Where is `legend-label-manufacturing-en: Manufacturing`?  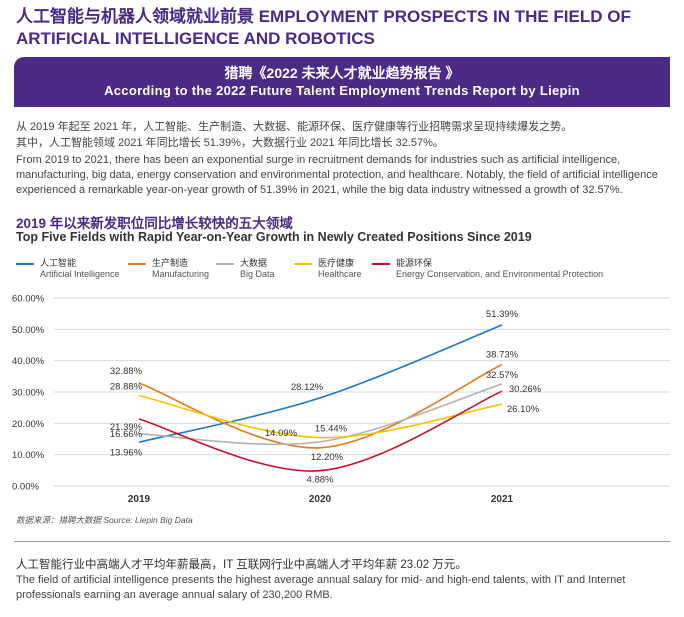 legend-label-manufacturing-en: Manufacturing is located at coordinates (181, 274).